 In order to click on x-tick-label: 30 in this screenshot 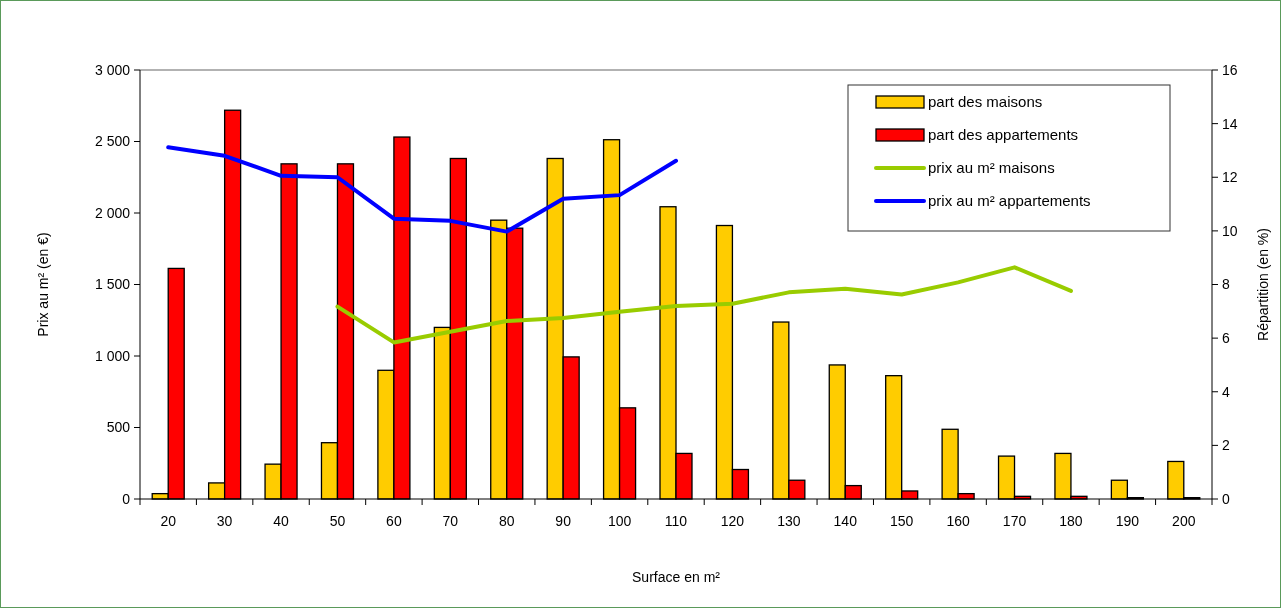, I will do `click(224, 521)`.